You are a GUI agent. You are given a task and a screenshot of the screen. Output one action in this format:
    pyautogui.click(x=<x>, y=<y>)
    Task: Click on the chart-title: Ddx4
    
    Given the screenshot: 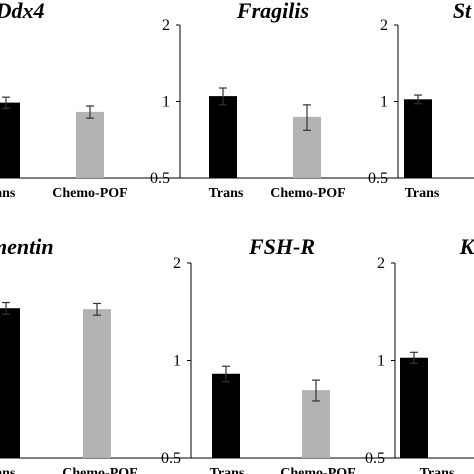 What is the action you would take?
    pyautogui.click(x=22, y=11)
    